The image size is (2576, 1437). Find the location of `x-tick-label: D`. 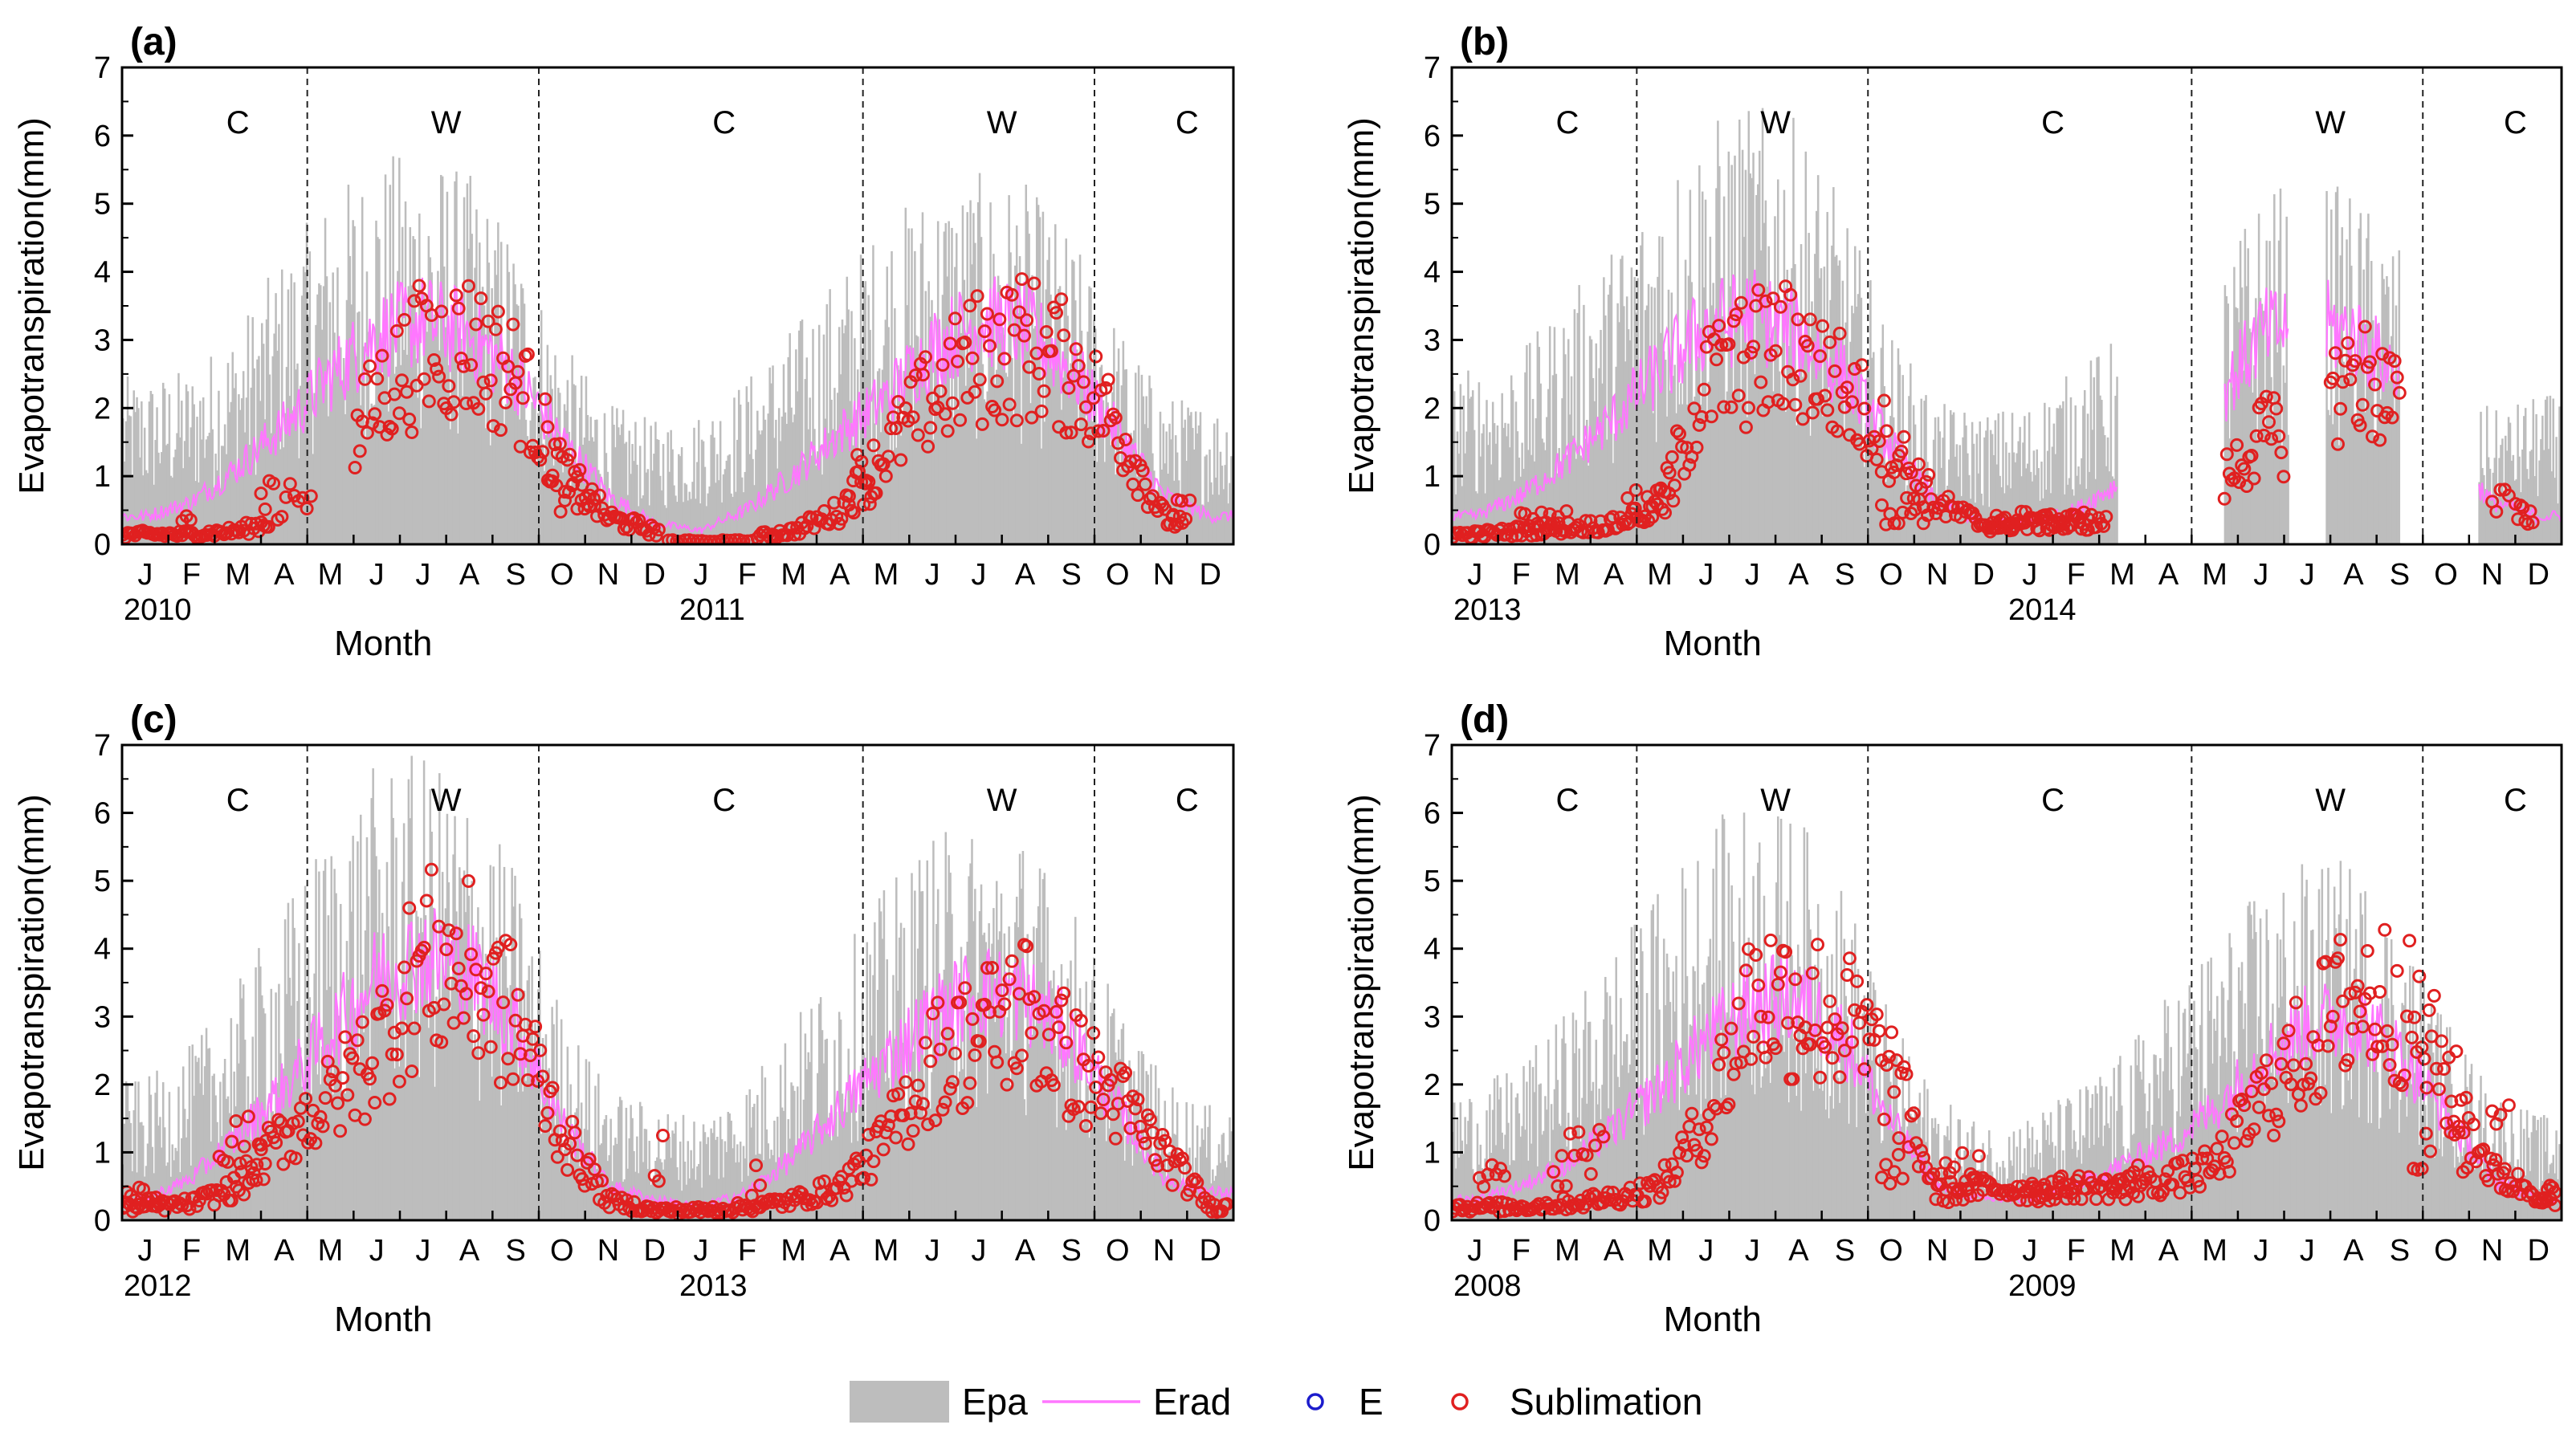

x-tick-label: D is located at coordinates (1210, 575).